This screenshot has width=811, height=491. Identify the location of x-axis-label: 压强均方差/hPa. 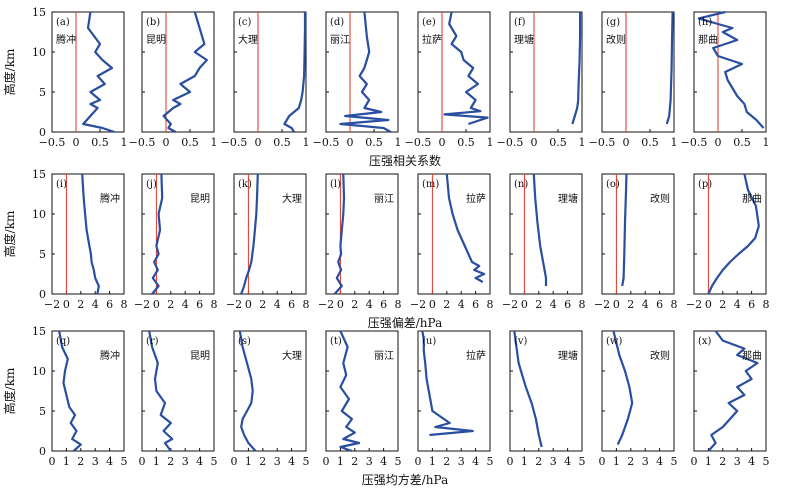
(405, 479).